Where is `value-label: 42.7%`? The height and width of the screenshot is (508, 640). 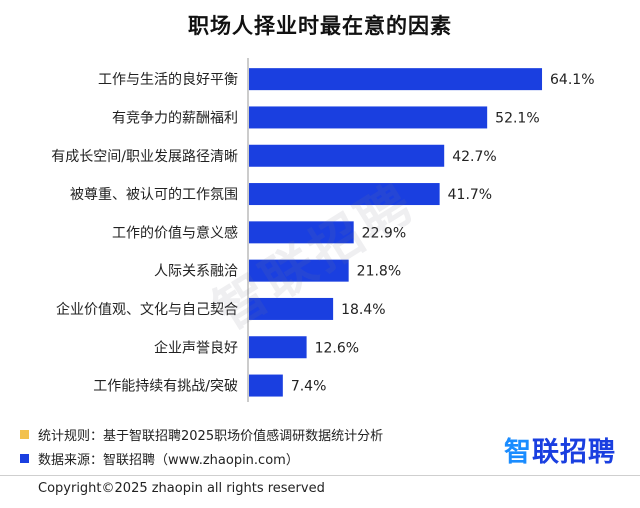 value-label: 42.7% is located at coordinates (474, 157).